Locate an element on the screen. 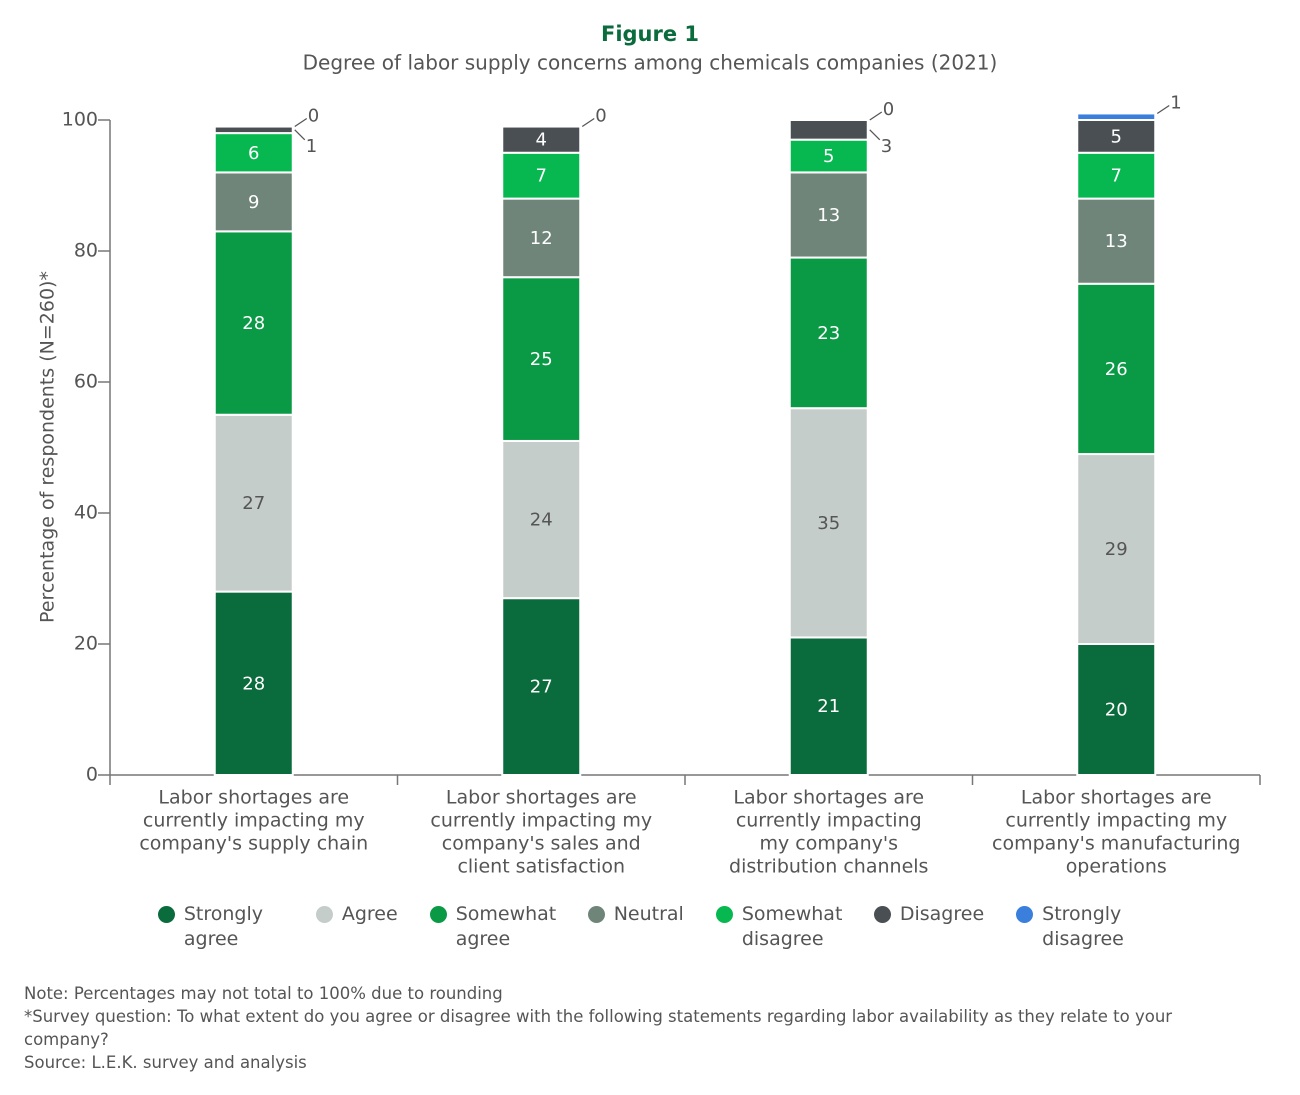 This screenshot has height=1095, width=1300. x-tick-label: company's manufacturing is located at coordinates (1116, 844).